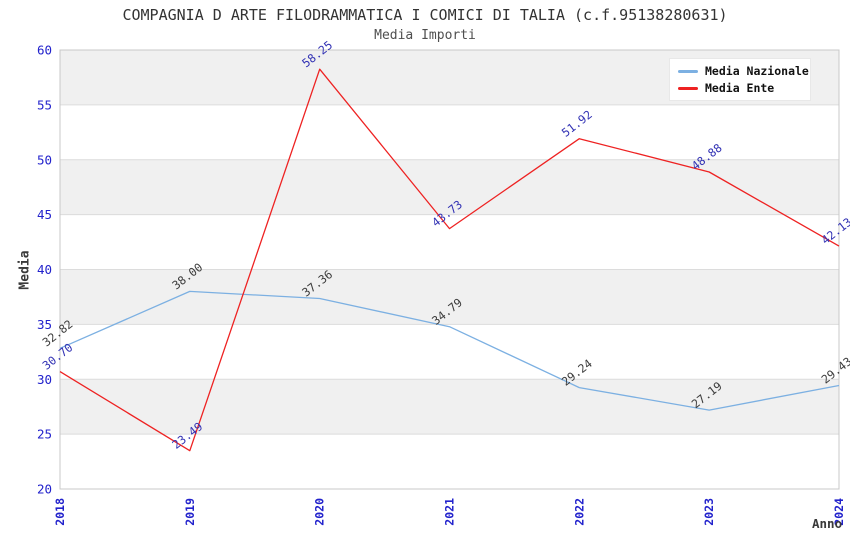 The height and width of the screenshot is (550, 850). Describe the element at coordinates (60, 512) in the screenshot. I see `x-tick-label: 2018` at that location.